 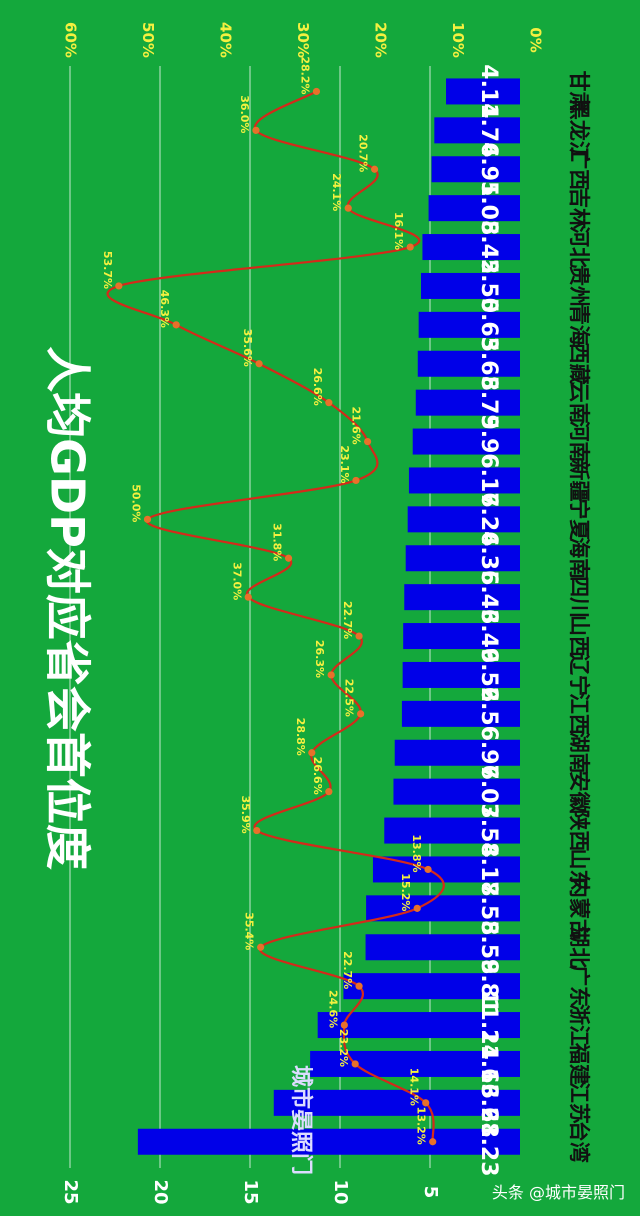 What do you see at coordinates (579, 91) in the screenshot?
I see `category-label: 甘肃` at bounding box center [579, 91].